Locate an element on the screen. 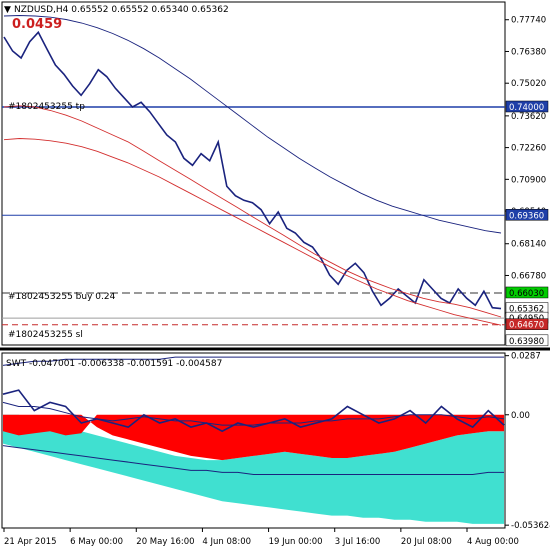 This screenshot has width=550, height=550. indicator-tick-label: 0.00 is located at coordinates (520, 416).